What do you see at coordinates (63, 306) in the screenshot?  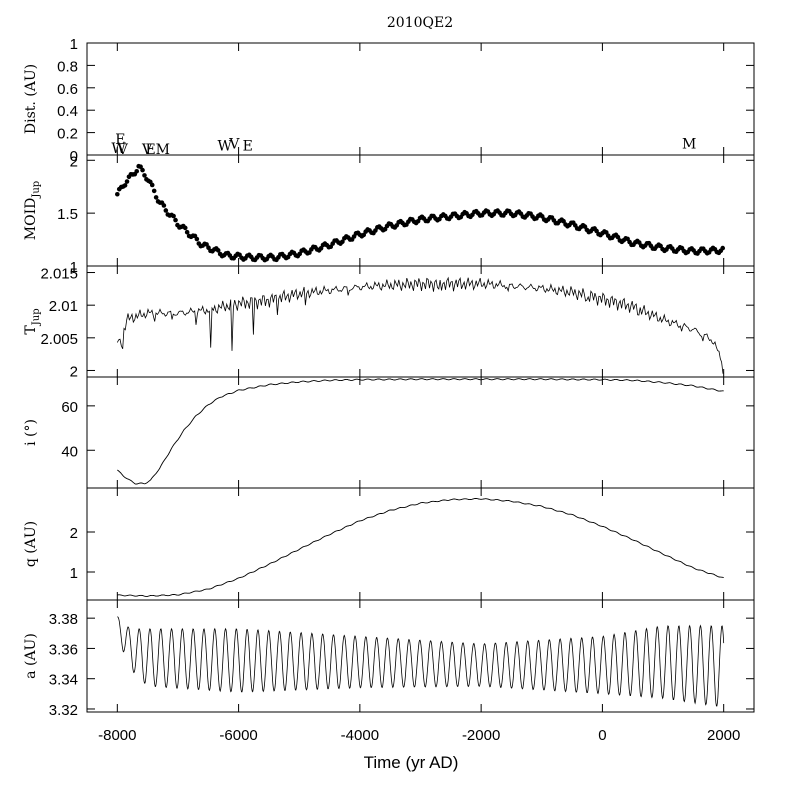 I see `y-tick-label: 2.01` at bounding box center [63, 306].